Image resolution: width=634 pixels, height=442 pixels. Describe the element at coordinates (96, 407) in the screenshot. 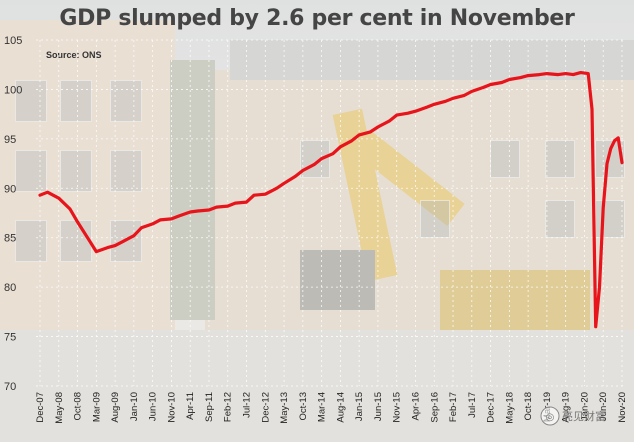

I see `x-tick-label: Mar-09` at that location.